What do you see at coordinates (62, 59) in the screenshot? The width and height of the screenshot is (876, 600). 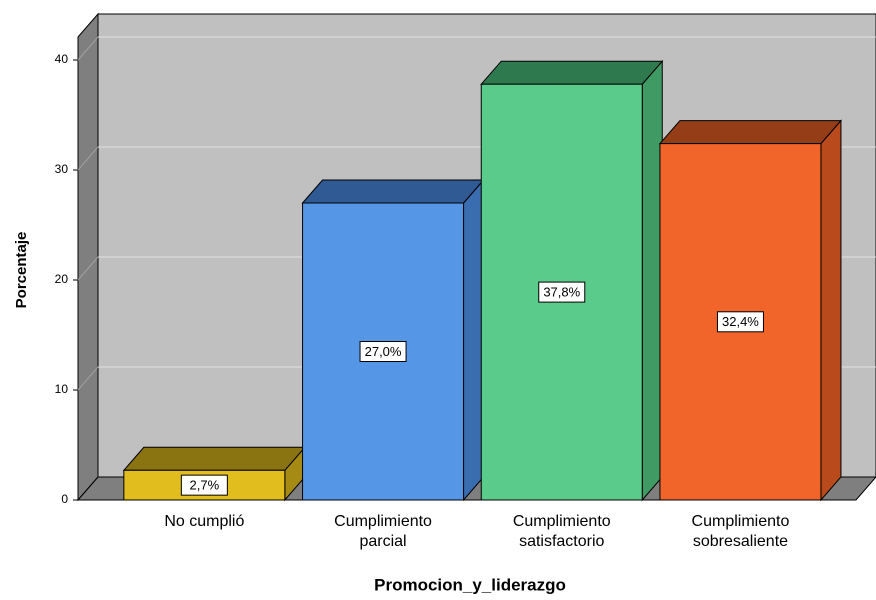 I see `y-tick-label: 40` at bounding box center [62, 59].